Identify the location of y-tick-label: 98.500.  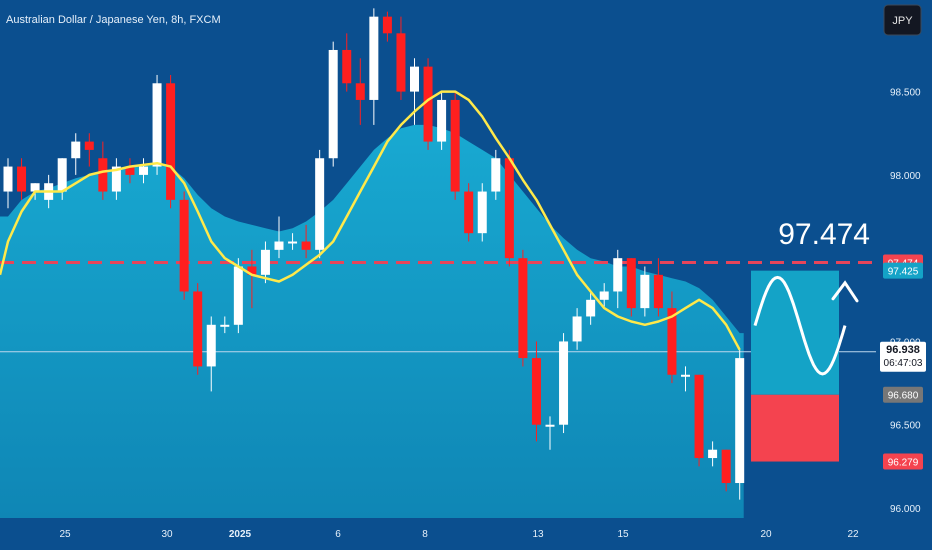
(905, 93).